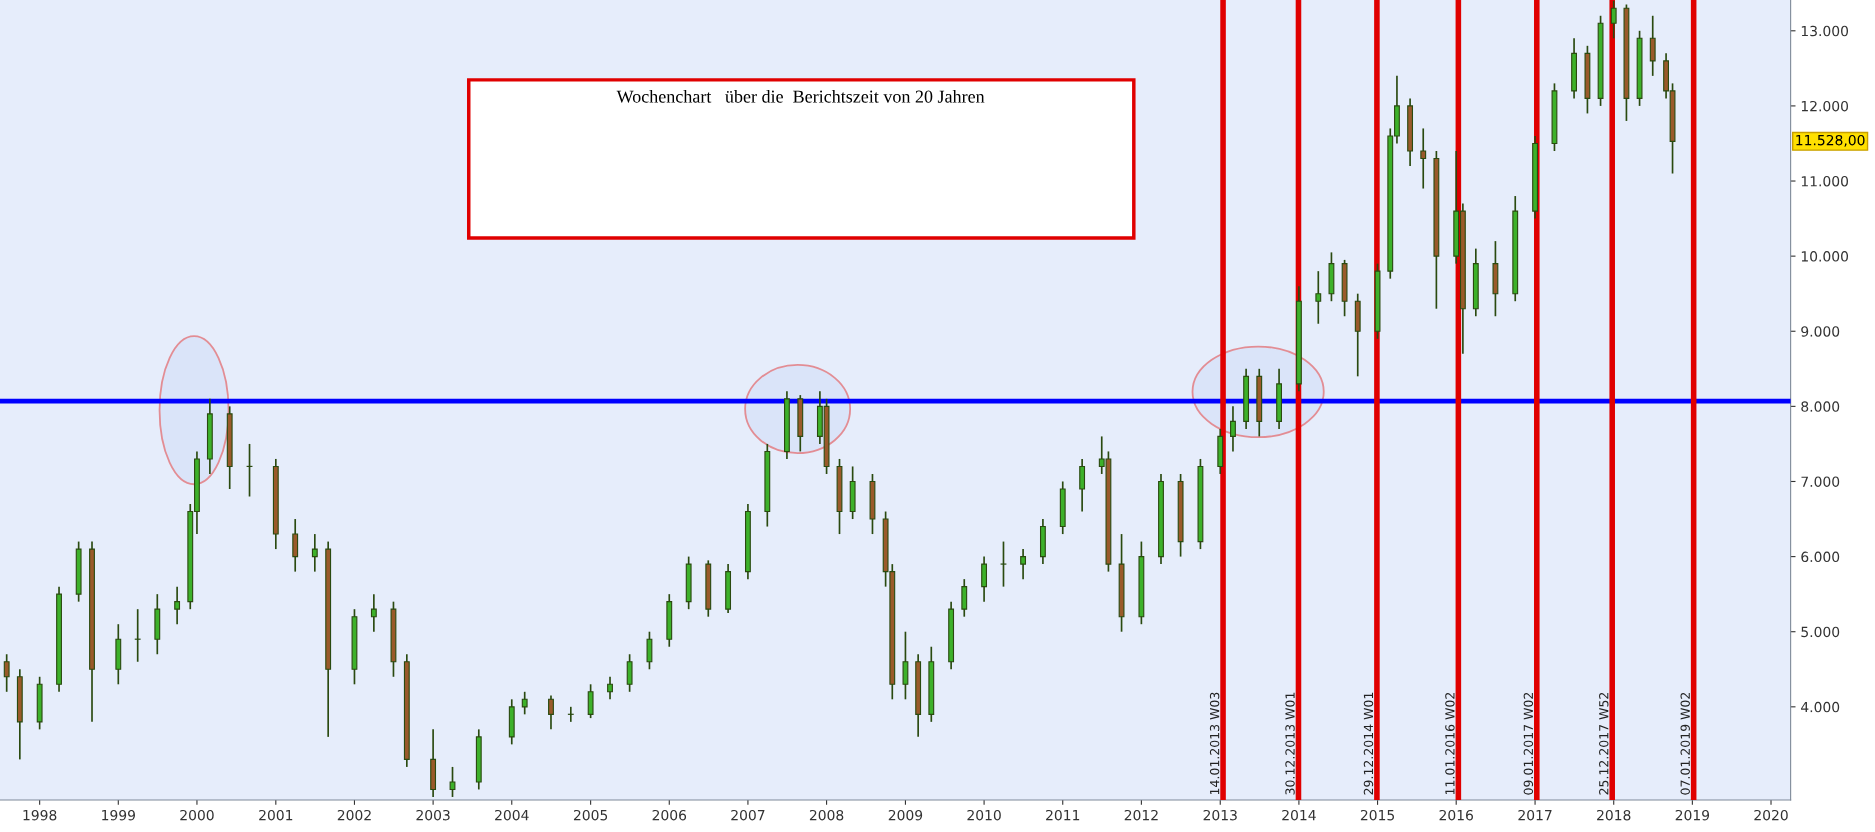 Image resolution: width=1875 pixels, height=832 pixels. I want to click on x-tick-label: 2005, so click(590, 815).